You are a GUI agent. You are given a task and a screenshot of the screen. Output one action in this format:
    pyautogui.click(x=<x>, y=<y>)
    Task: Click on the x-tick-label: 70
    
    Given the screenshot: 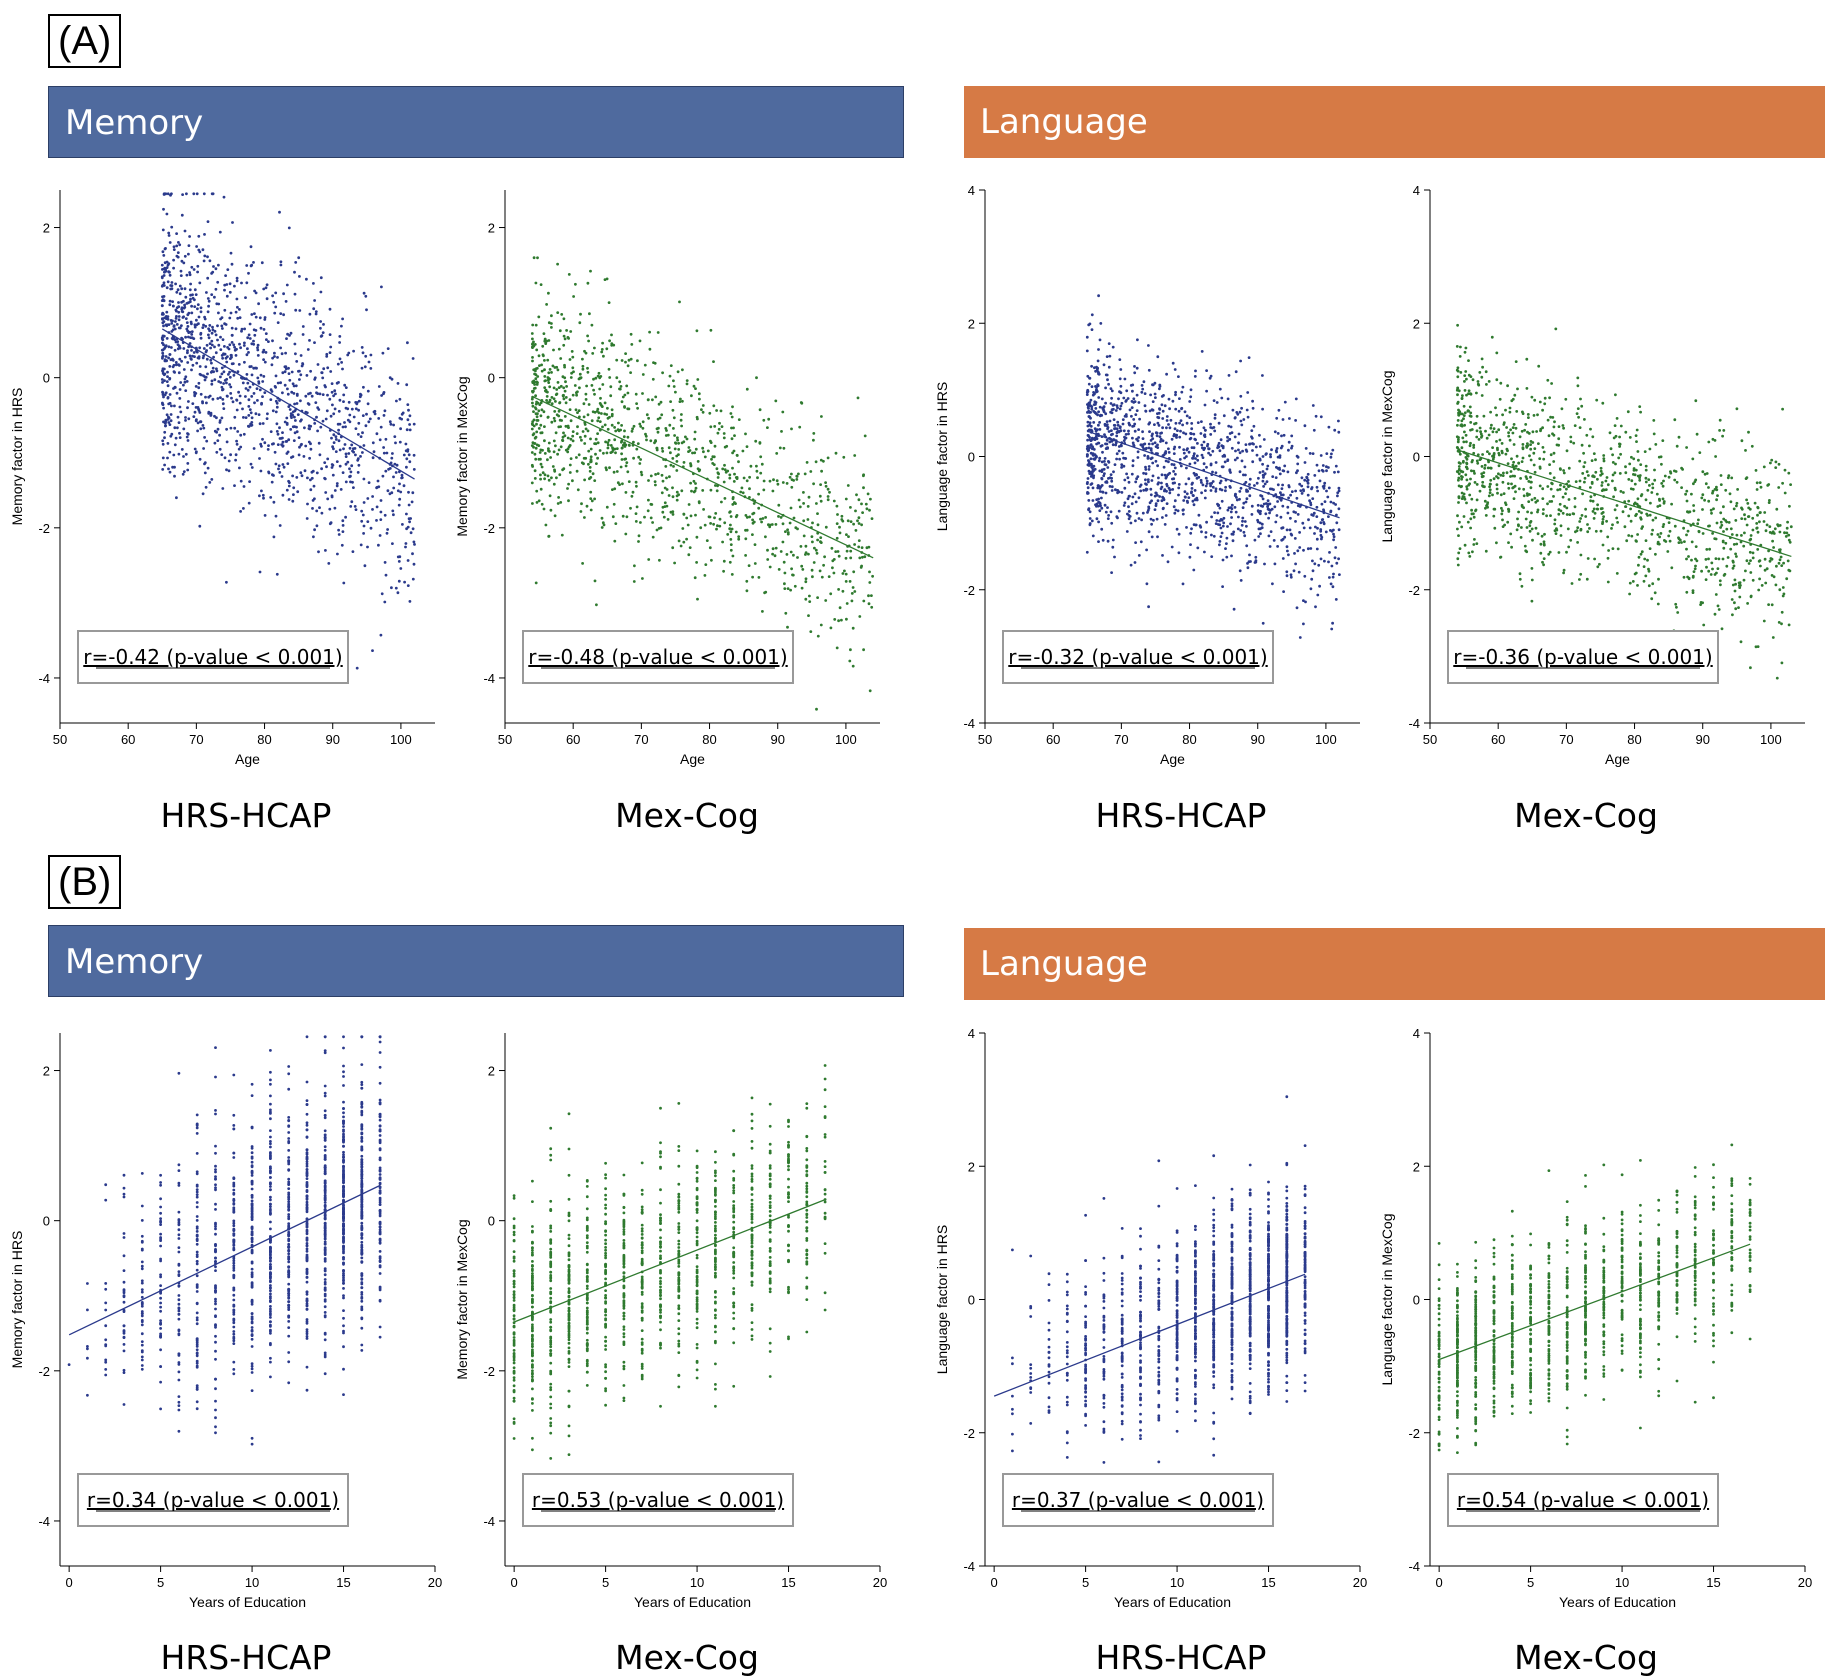 What is the action you would take?
    pyautogui.click(x=641, y=739)
    